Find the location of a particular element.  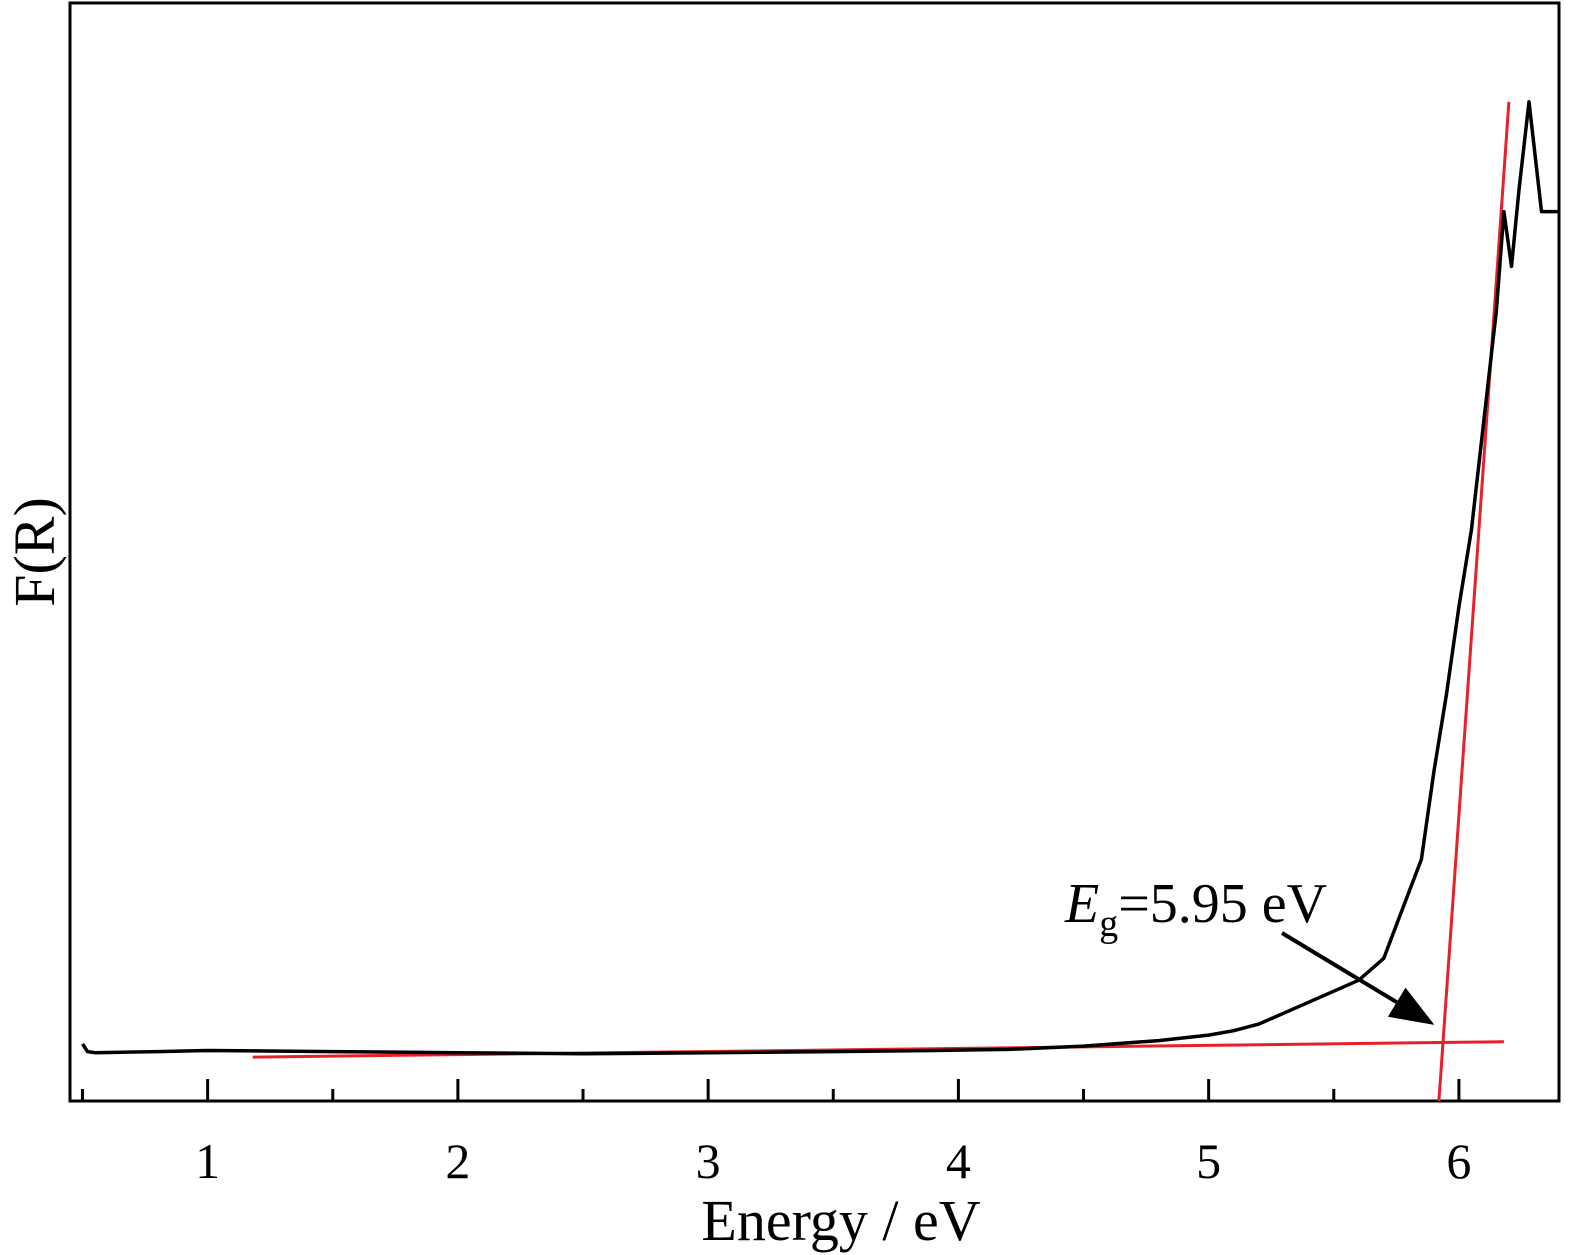

arrow-head is located at coordinates (1411, 1006).